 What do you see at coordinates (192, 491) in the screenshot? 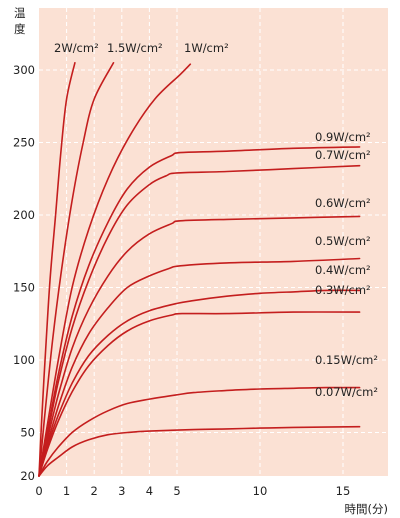
I see `x-axis-ticks: 0 1 2 3 4 5 10 15` at bounding box center [192, 491].